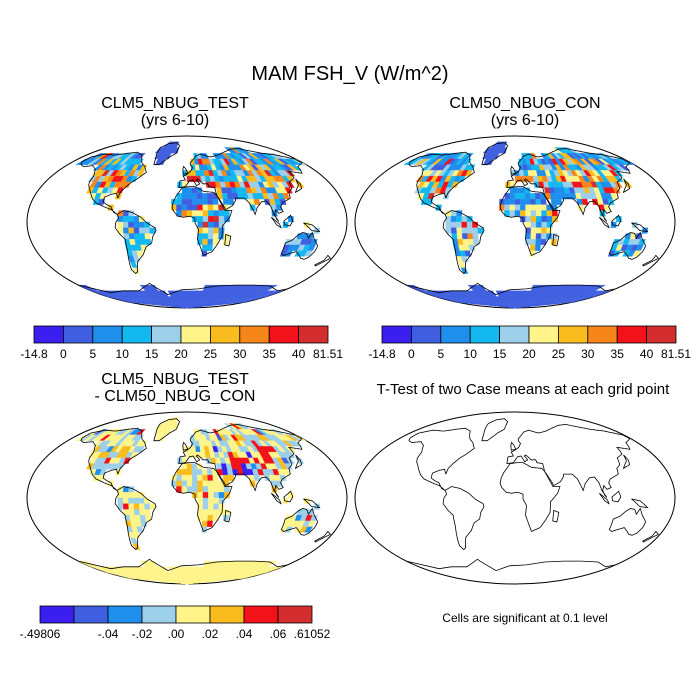 Image resolution: width=700 pixels, height=700 pixels. I want to click on coastline-australia, so click(299, 521).